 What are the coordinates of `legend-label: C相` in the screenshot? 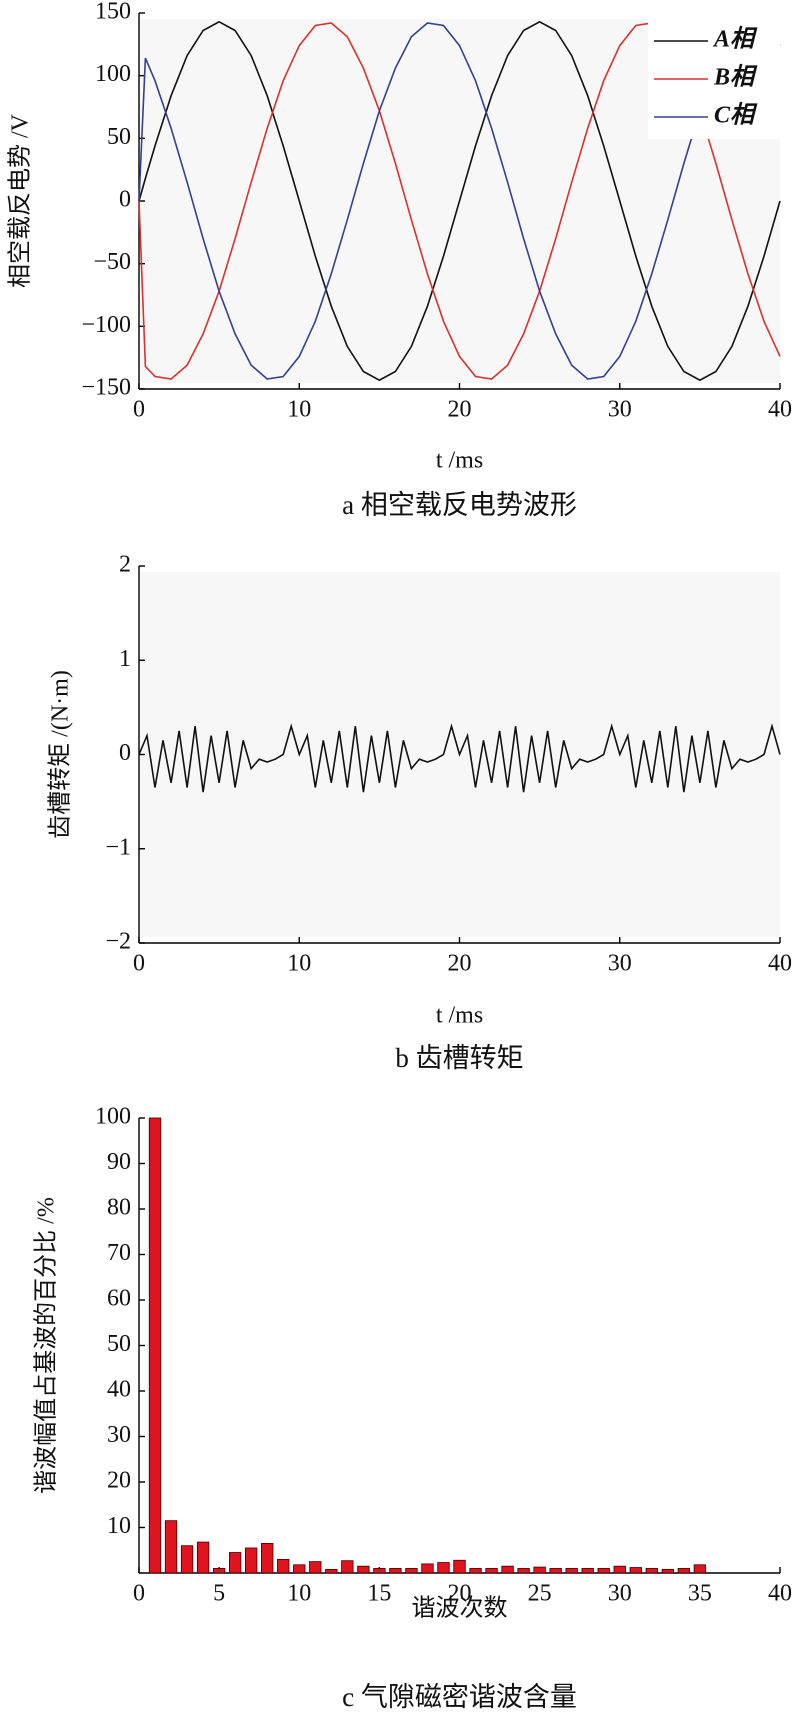 It's located at (736, 115).